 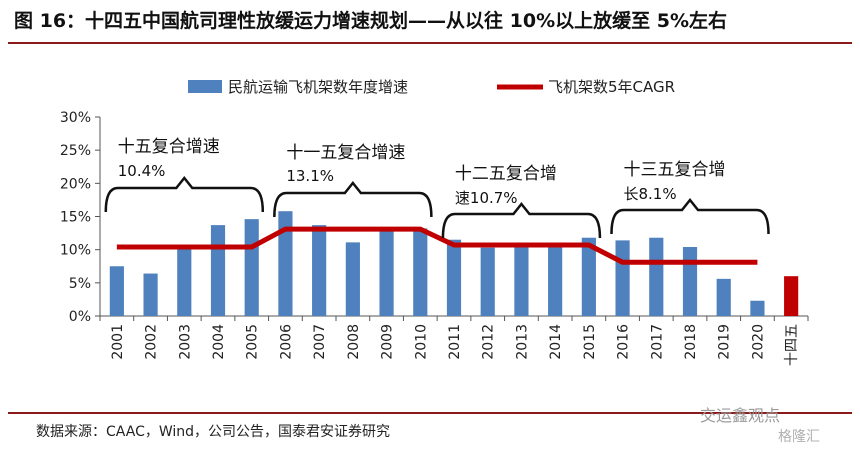 I want to click on x-tick-label: 2004, so click(x=219, y=342).